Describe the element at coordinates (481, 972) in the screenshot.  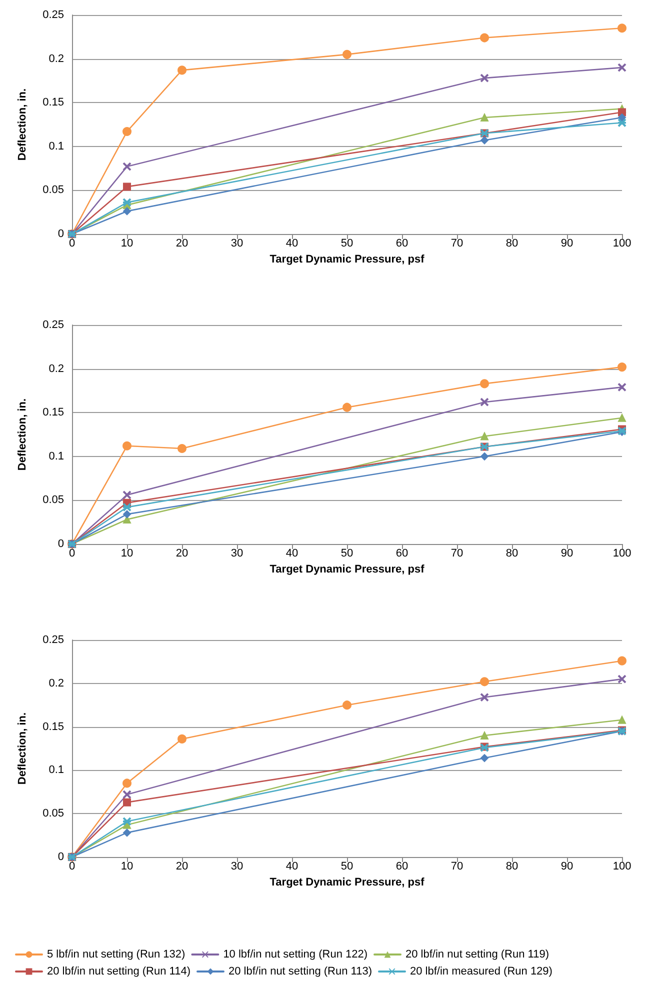
I see `legend-label: 20 lbf/in measured (Run 129)` at that location.